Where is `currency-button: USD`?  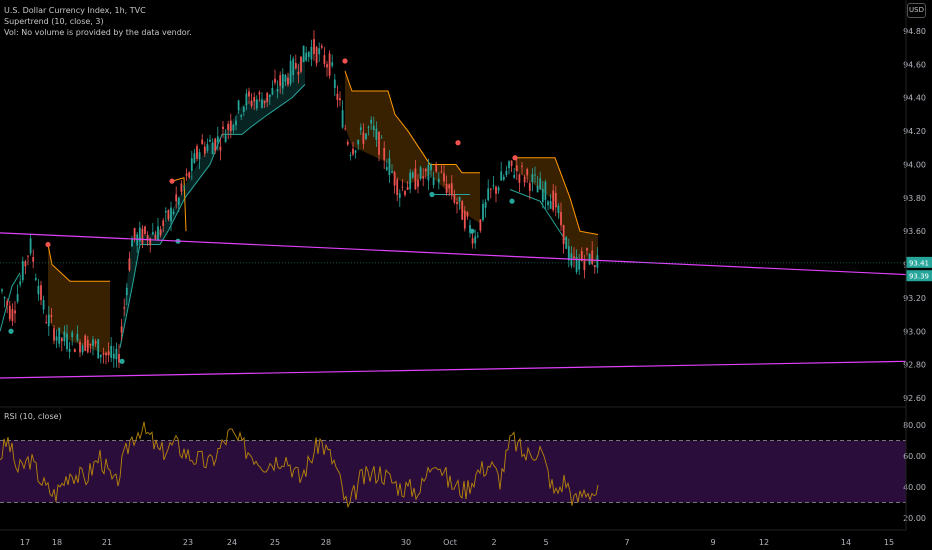
currency-button: USD is located at coordinates (916, 10).